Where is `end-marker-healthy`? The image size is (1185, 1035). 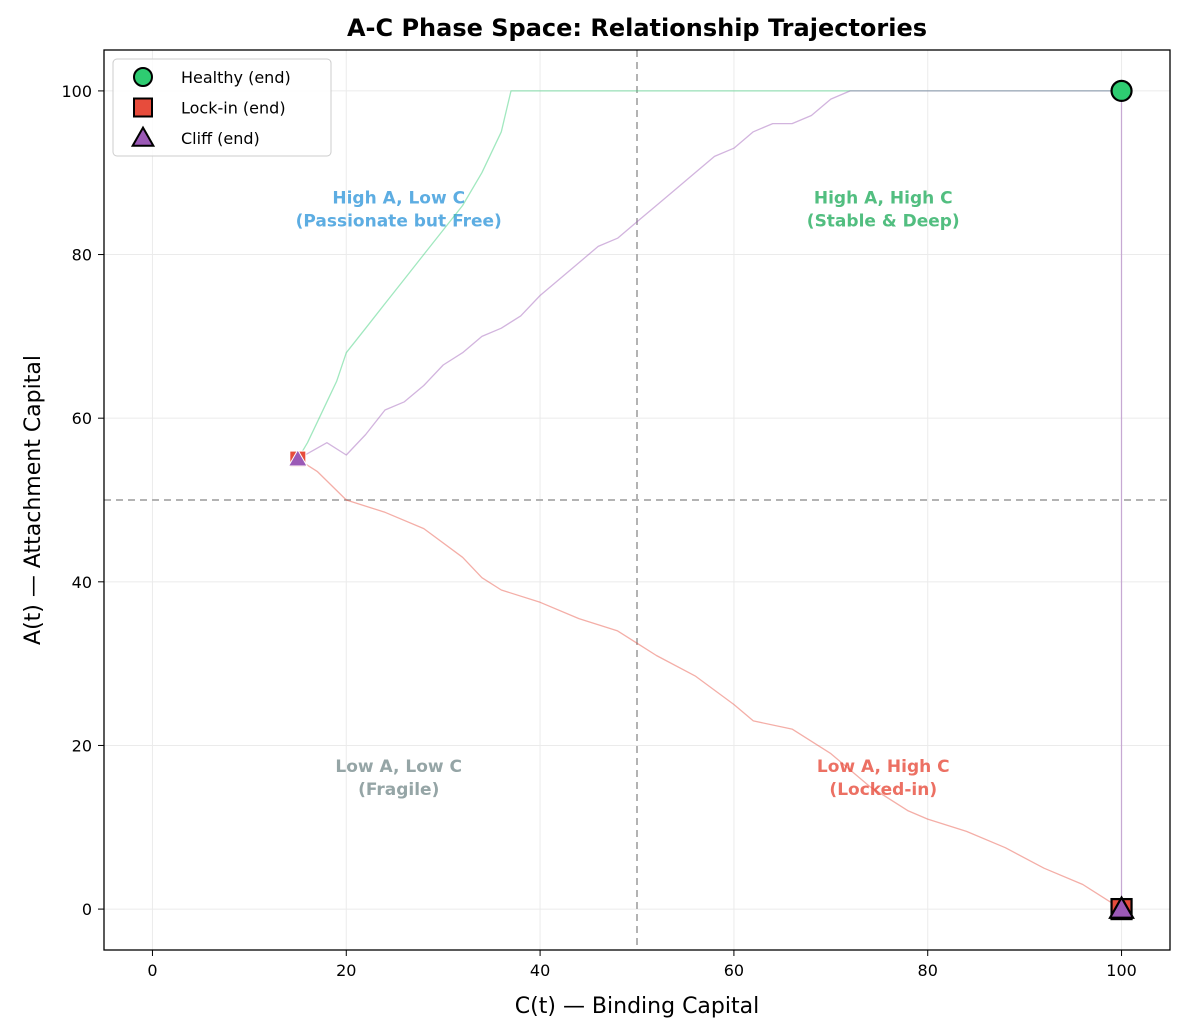
end-marker-healthy is located at coordinates (1121, 91).